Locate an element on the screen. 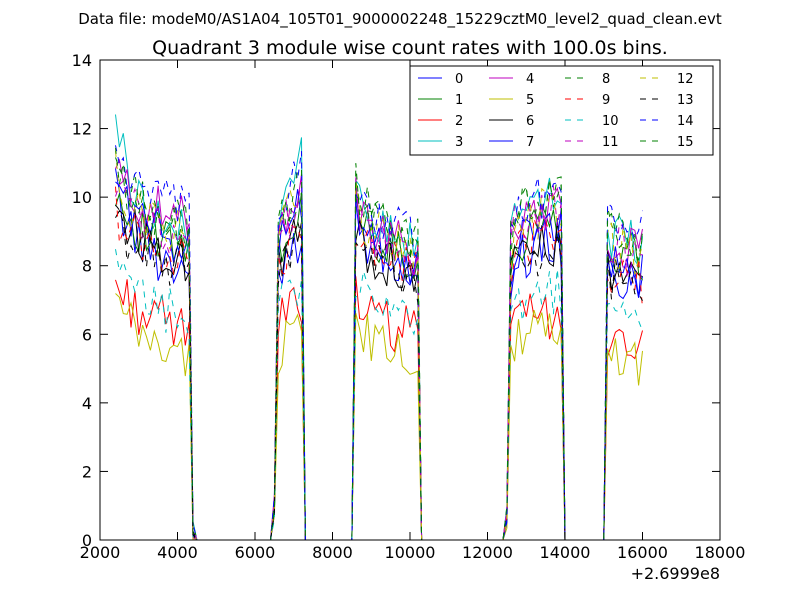 This screenshot has width=800, height=600. x-tick-label: 2000 is located at coordinates (100, 552).